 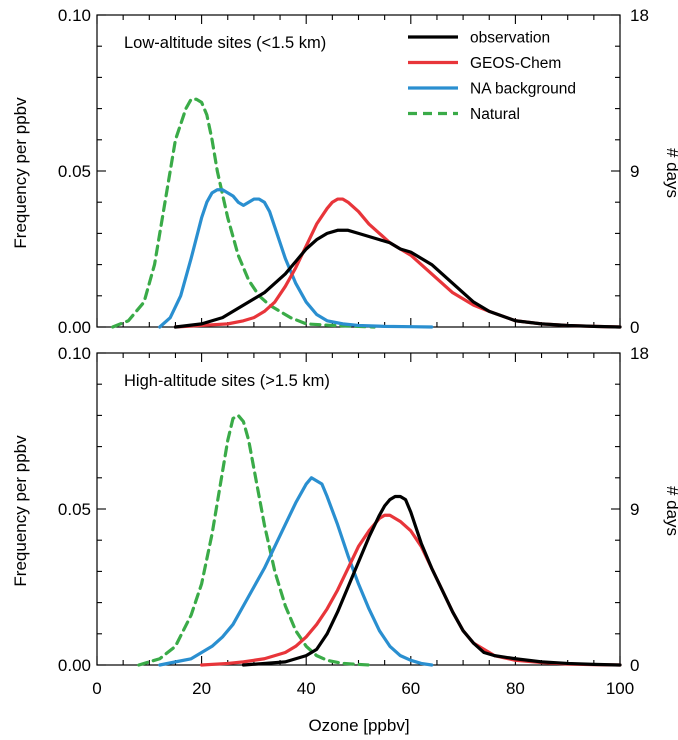 I want to click on legend-label: observation, so click(x=510, y=38).